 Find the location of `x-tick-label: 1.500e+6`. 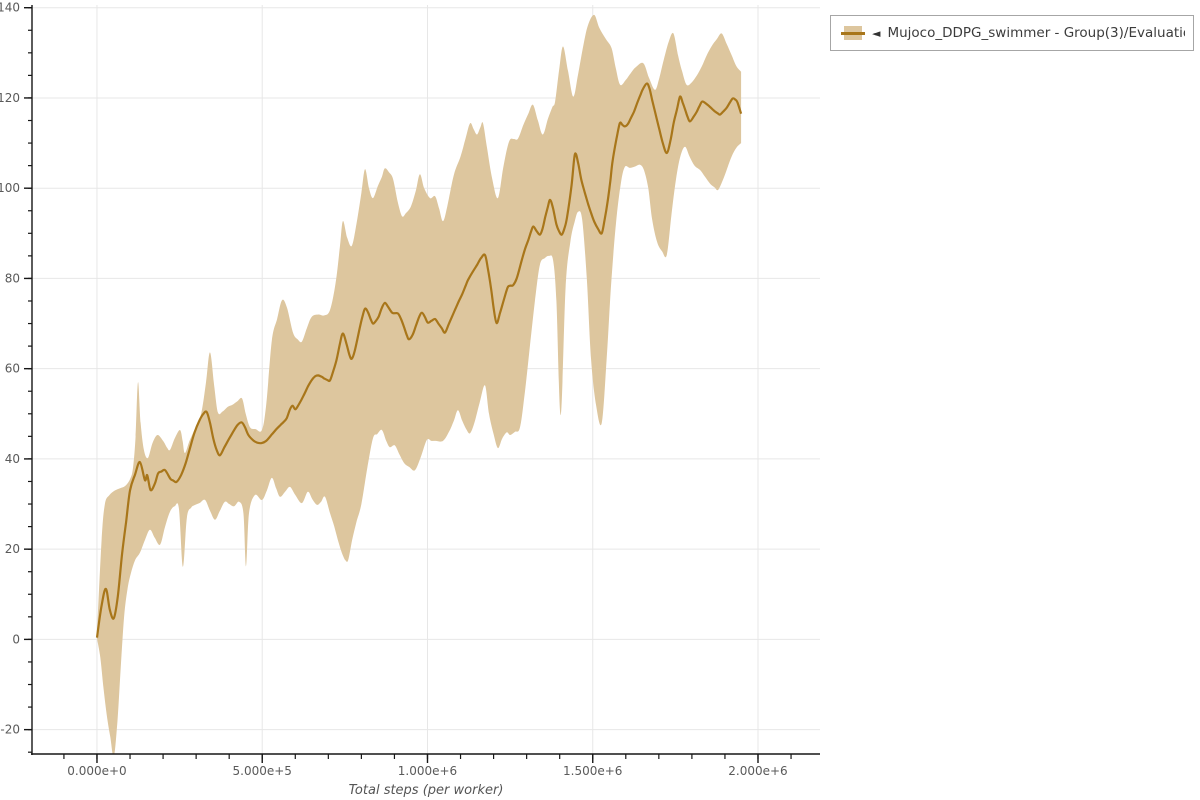

x-tick-label: 1.500e+6 is located at coordinates (592, 771).